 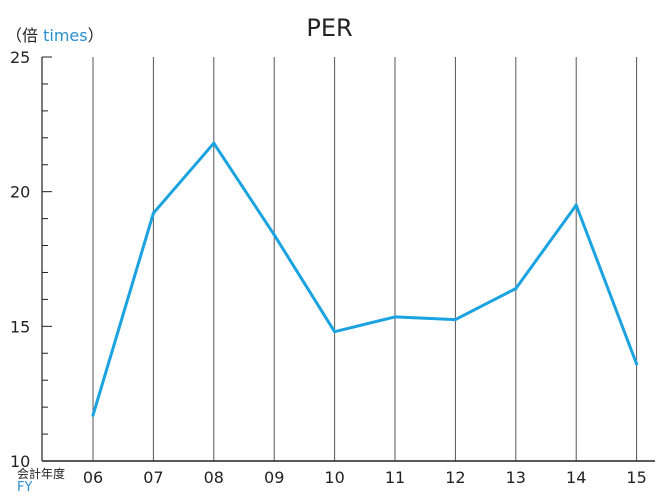 What do you see at coordinates (516, 477) in the screenshot?
I see `x-tick-label-13: 13` at bounding box center [516, 477].